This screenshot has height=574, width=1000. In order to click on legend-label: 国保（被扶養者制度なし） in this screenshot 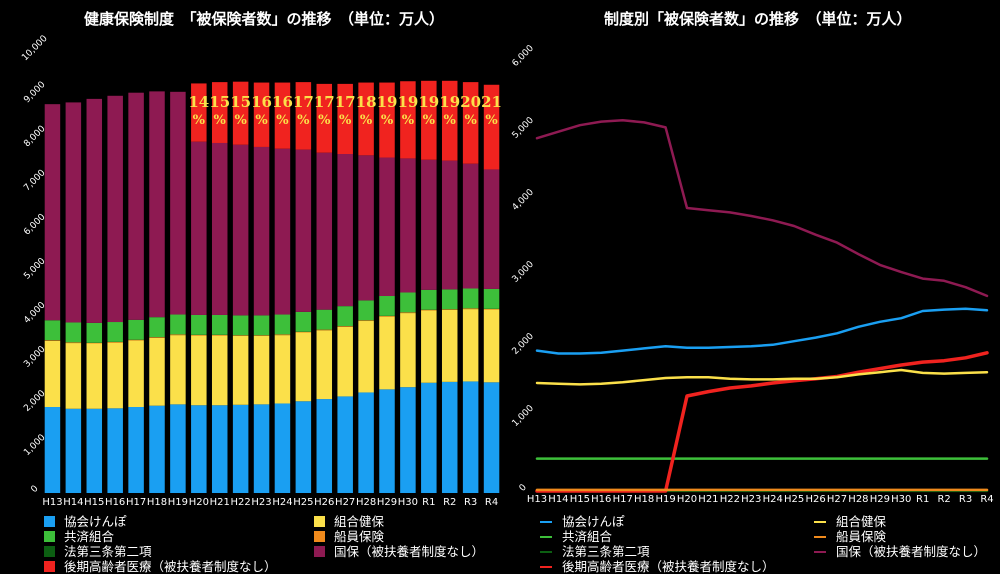, I will do `click(409, 551)`.